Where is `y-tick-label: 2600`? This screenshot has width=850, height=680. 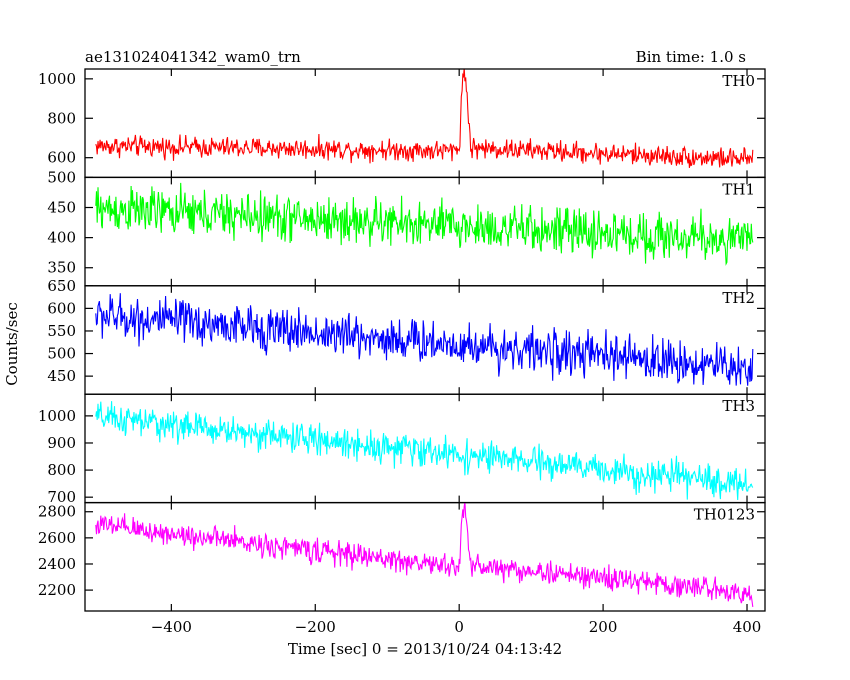 y-tick-label: 2600 is located at coordinates (57, 538).